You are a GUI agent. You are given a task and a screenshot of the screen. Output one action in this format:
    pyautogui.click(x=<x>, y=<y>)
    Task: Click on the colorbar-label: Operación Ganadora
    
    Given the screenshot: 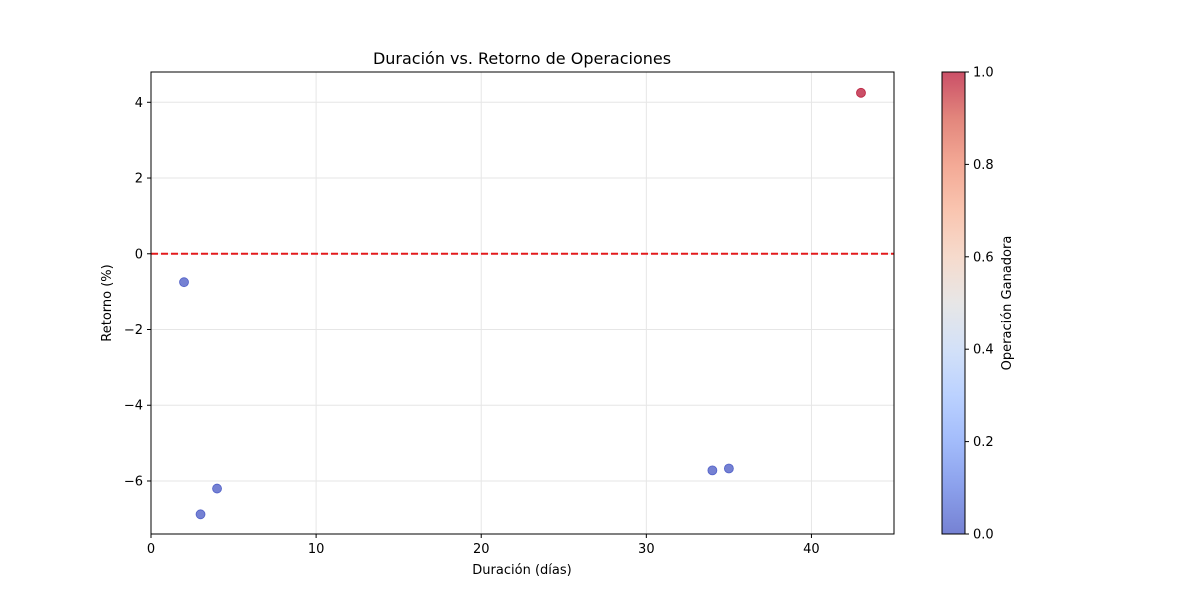 What is the action you would take?
    pyautogui.click(x=1007, y=303)
    